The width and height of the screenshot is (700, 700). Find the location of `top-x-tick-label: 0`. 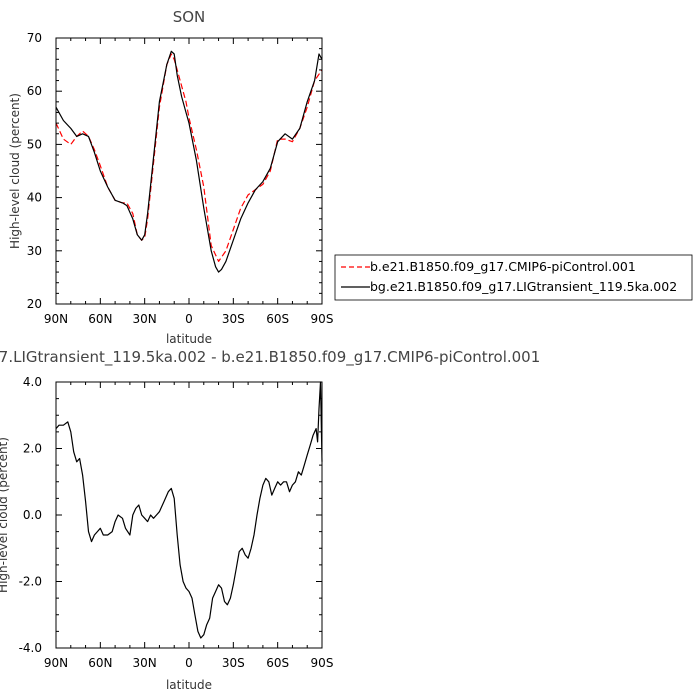

top-x-tick-label: 0 is located at coordinates (189, 319).